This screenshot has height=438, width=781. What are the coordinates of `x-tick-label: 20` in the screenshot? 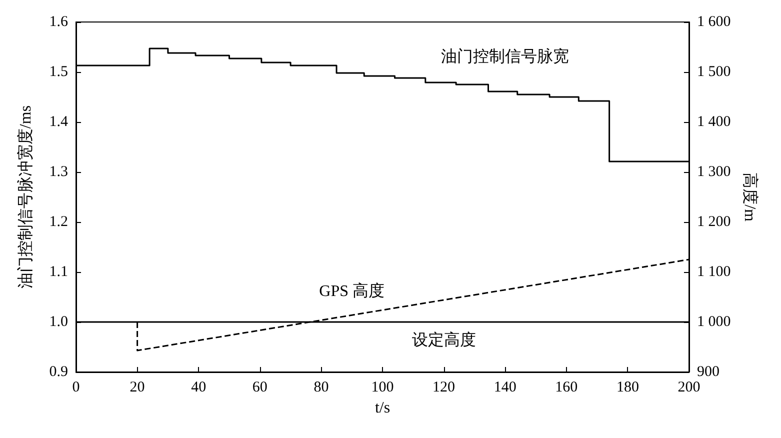 It's located at (137, 388).